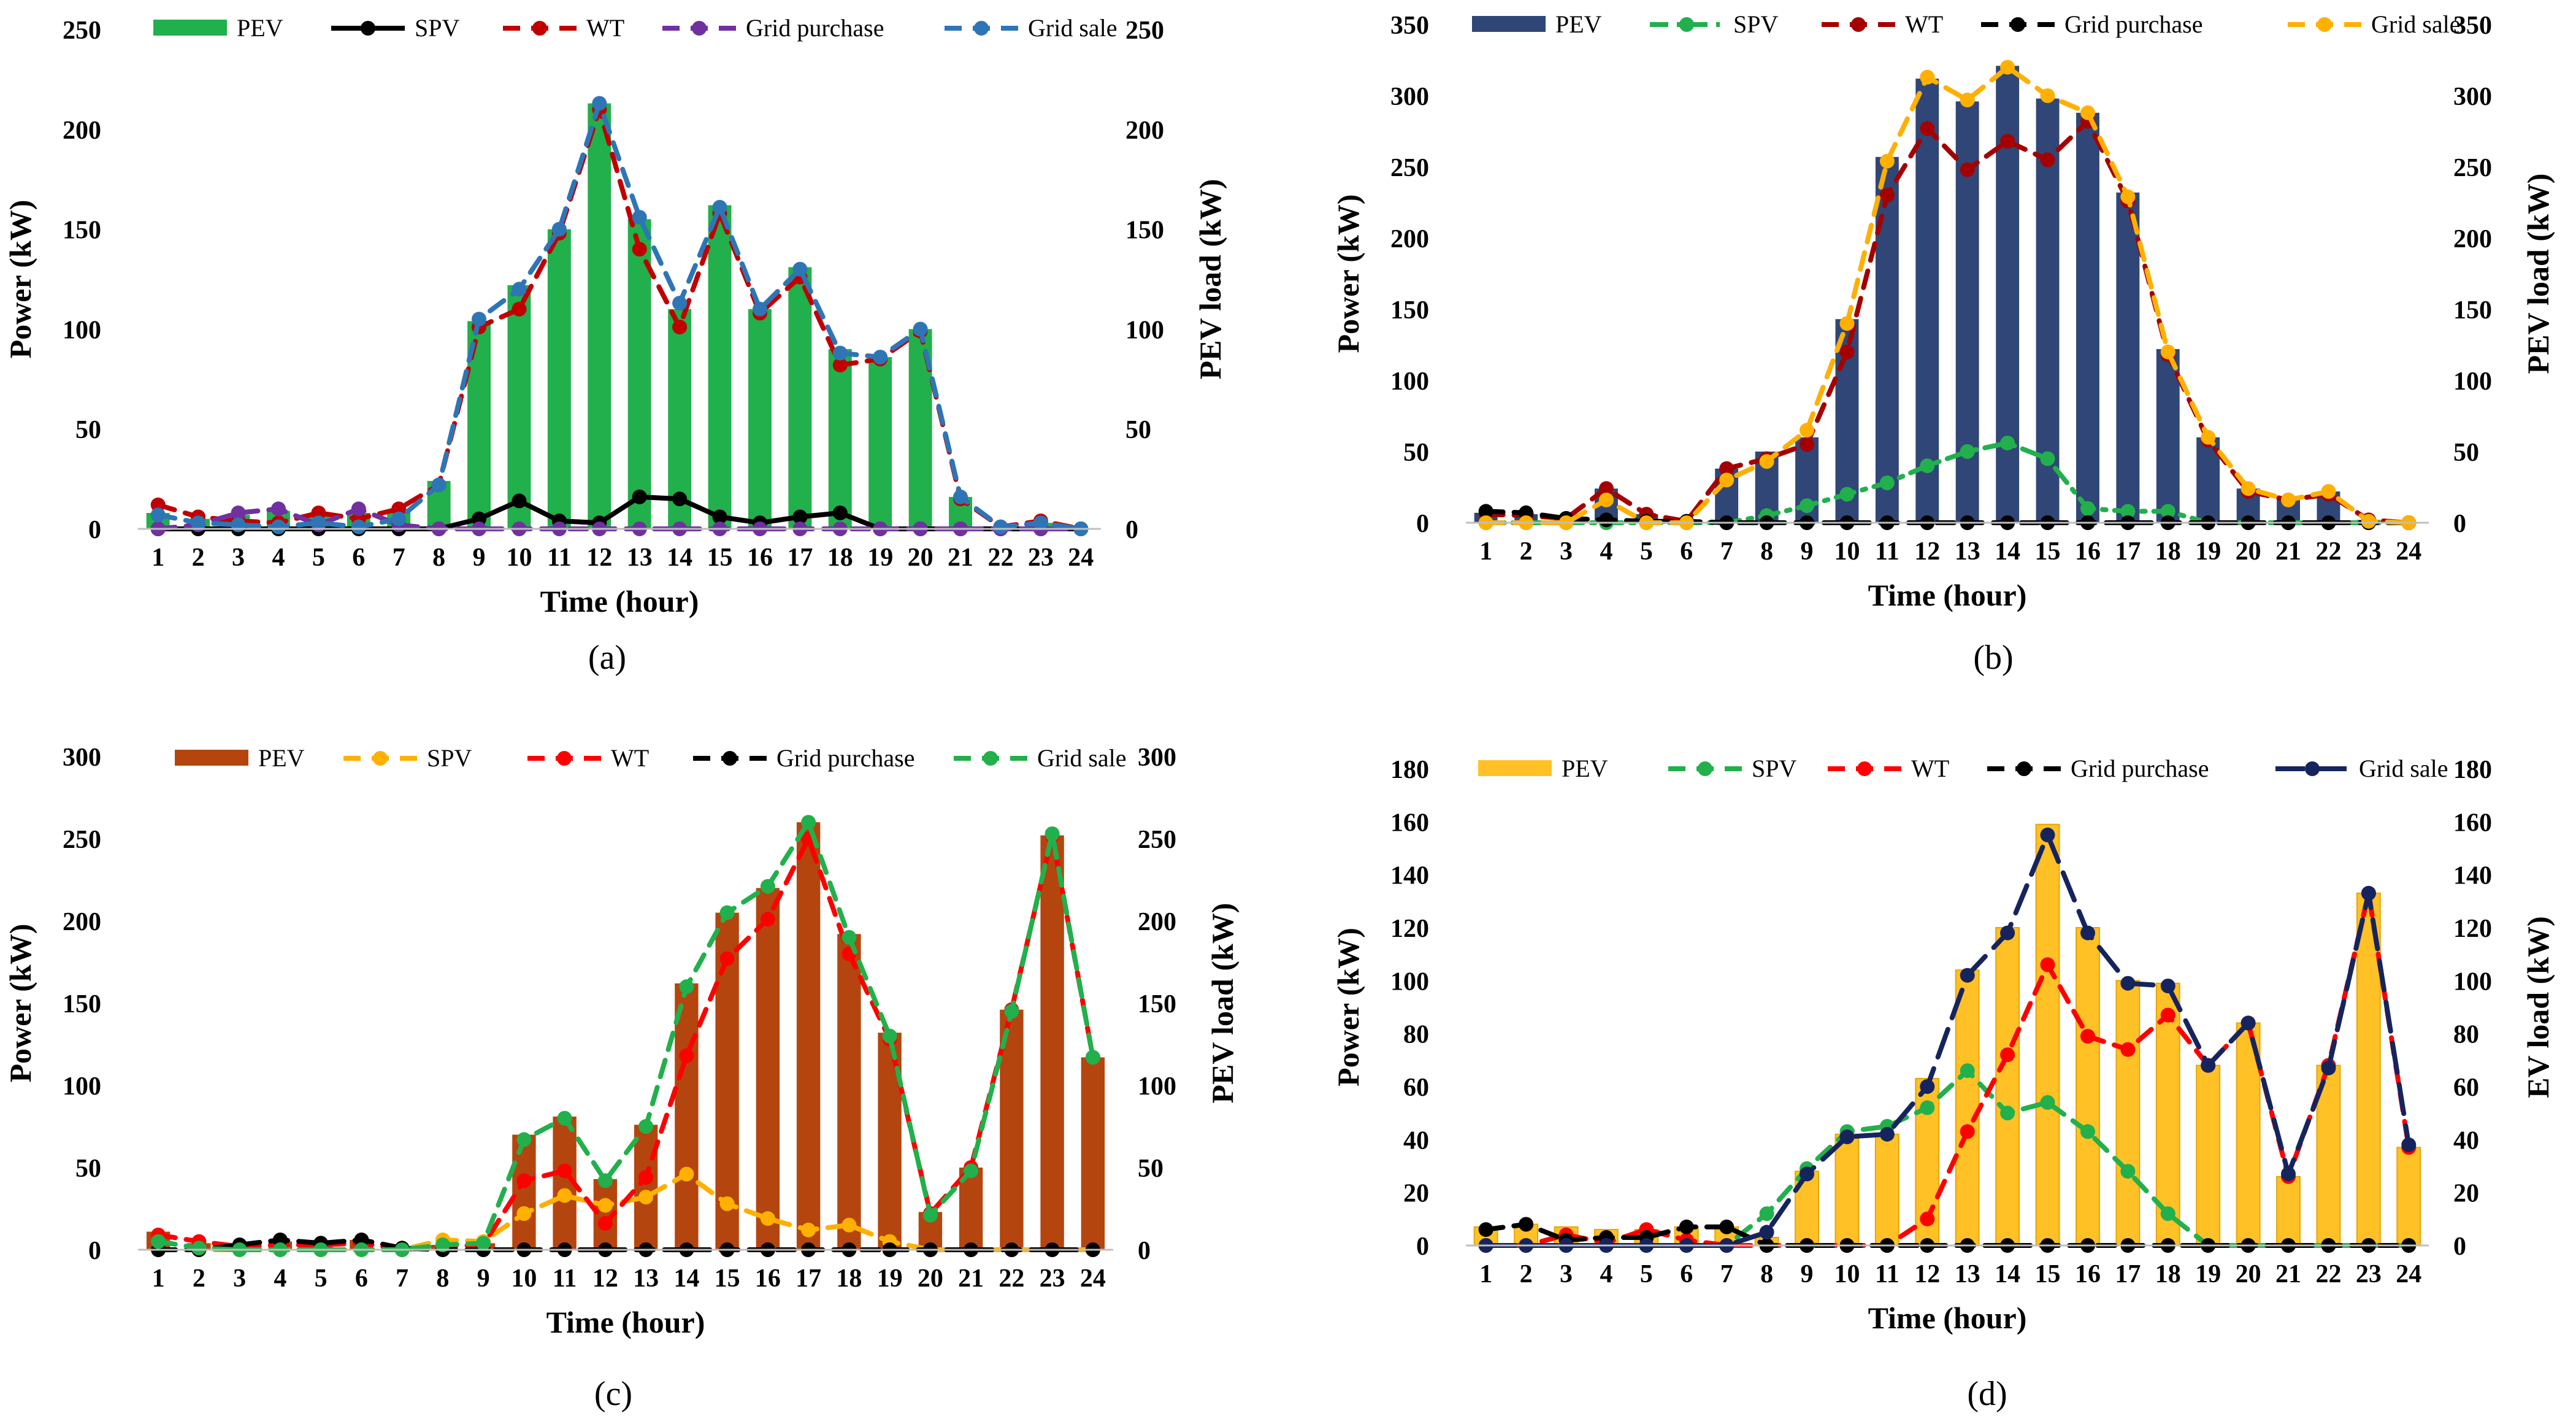 Image resolution: width=2576 pixels, height=1424 pixels. What do you see at coordinates (1409, 770) in the screenshot?
I see `y-tick-label-left: 180` at bounding box center [1409, 770].